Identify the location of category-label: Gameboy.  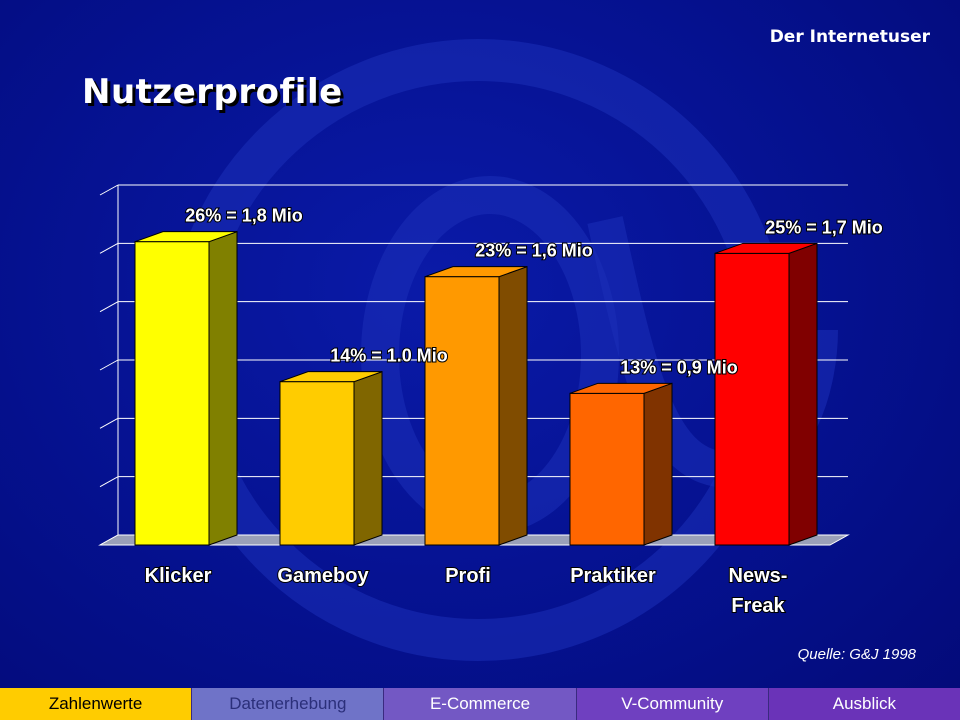
(323, 576).